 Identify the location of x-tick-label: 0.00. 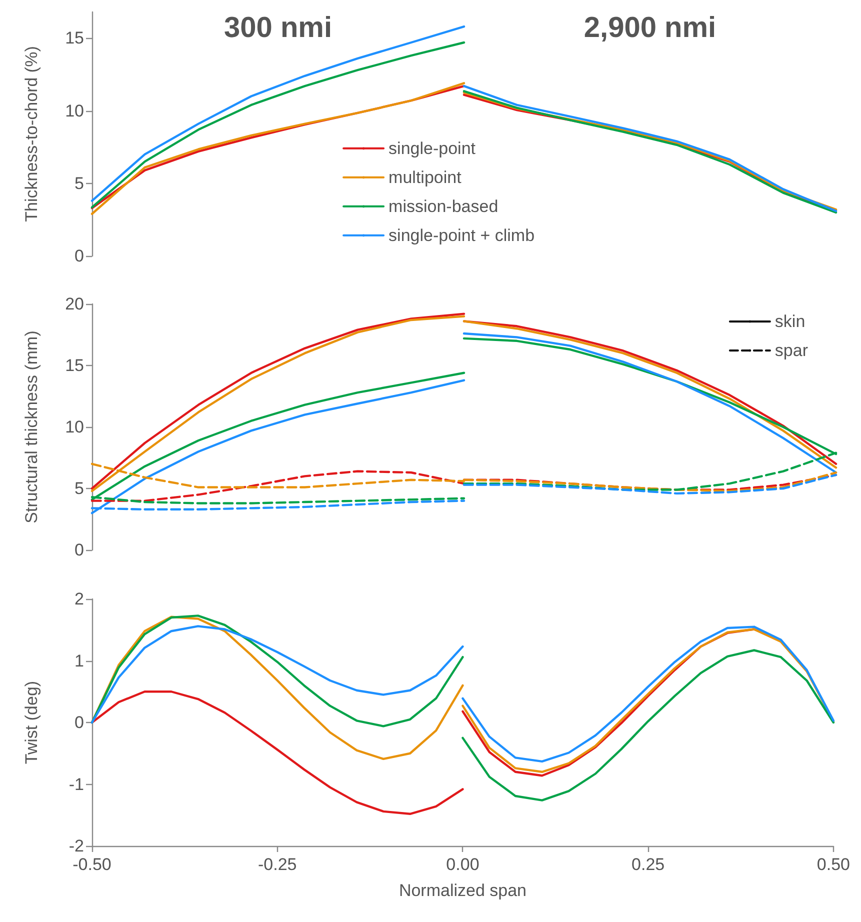
(463, 864).